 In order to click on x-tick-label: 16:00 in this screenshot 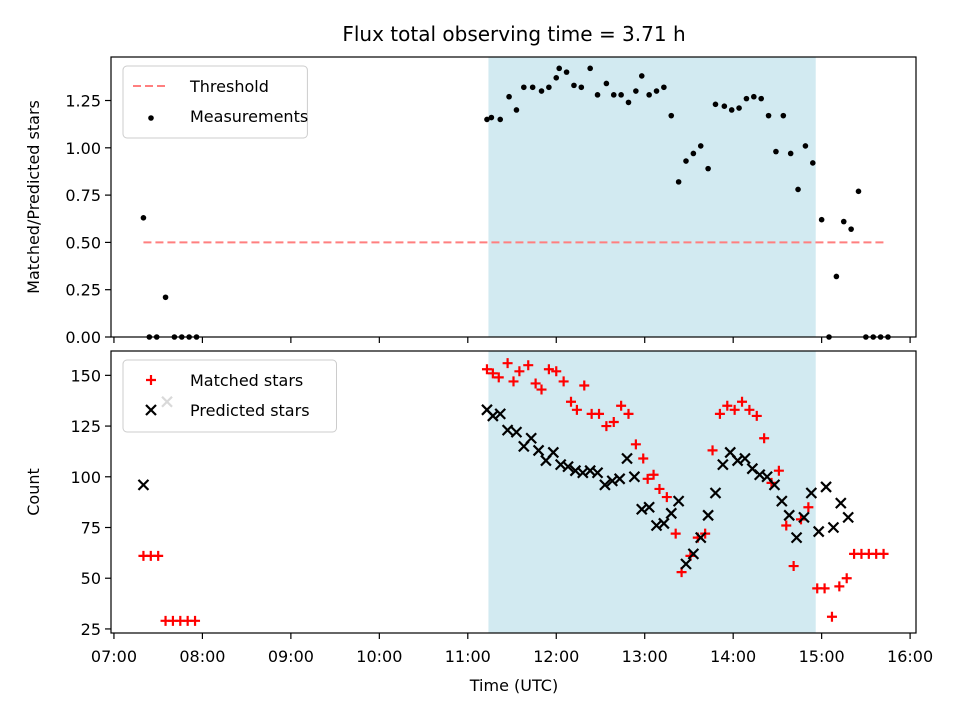, I will do `click(910, 656)`.